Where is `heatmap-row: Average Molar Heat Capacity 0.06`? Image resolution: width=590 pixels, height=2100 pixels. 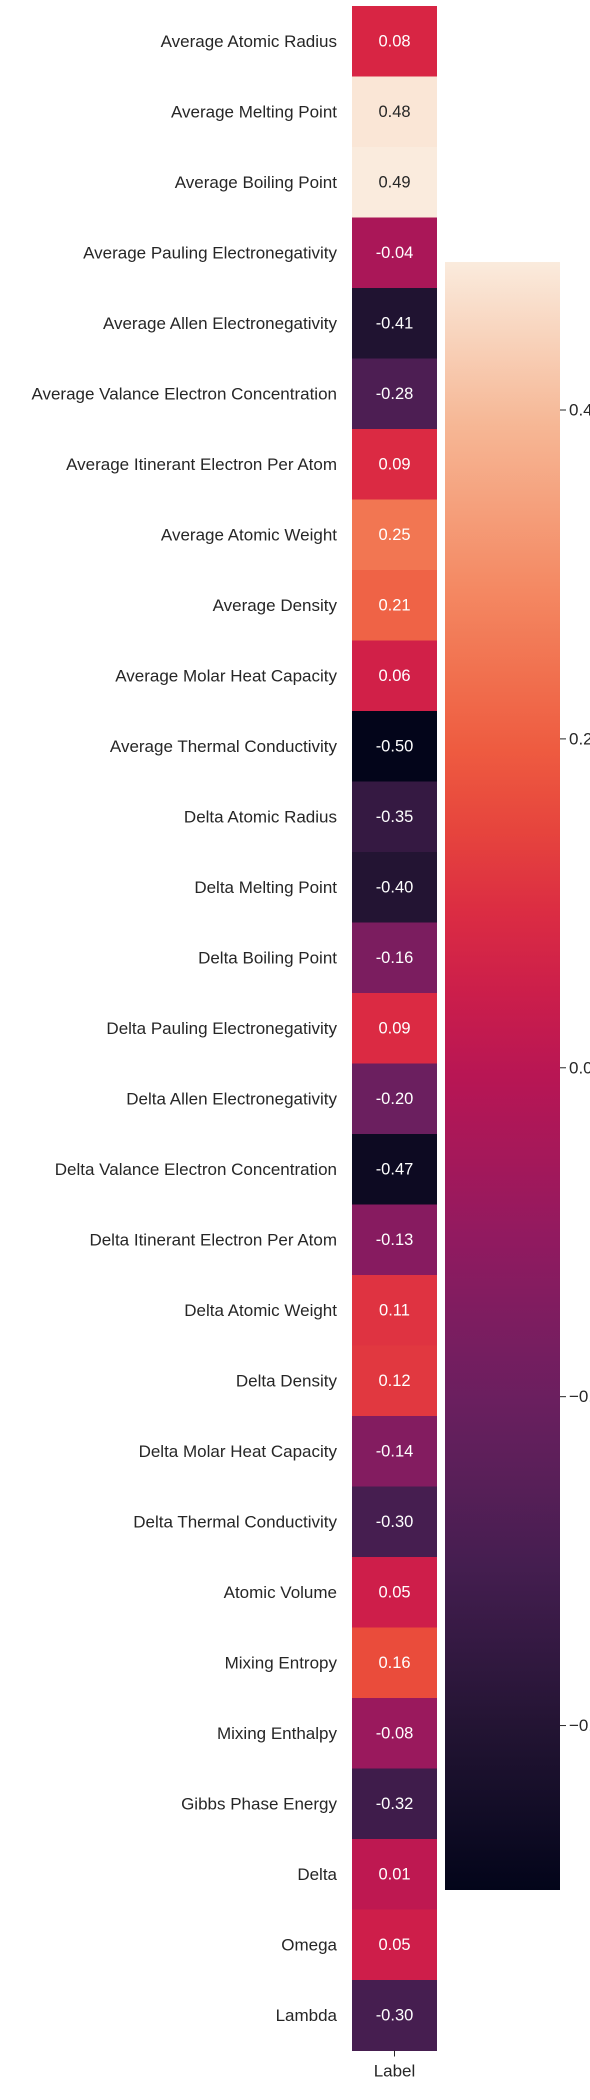 heatmap-row: Average Molar Heat Capacity 0.06 is located at coordinates (276, 676).